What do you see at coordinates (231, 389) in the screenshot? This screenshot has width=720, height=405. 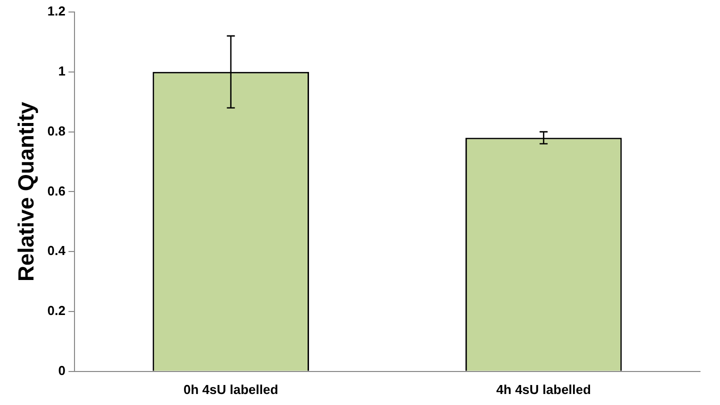 I see `x-tick-label: 0h 4sU labelled` at bounding box center [231, 389].